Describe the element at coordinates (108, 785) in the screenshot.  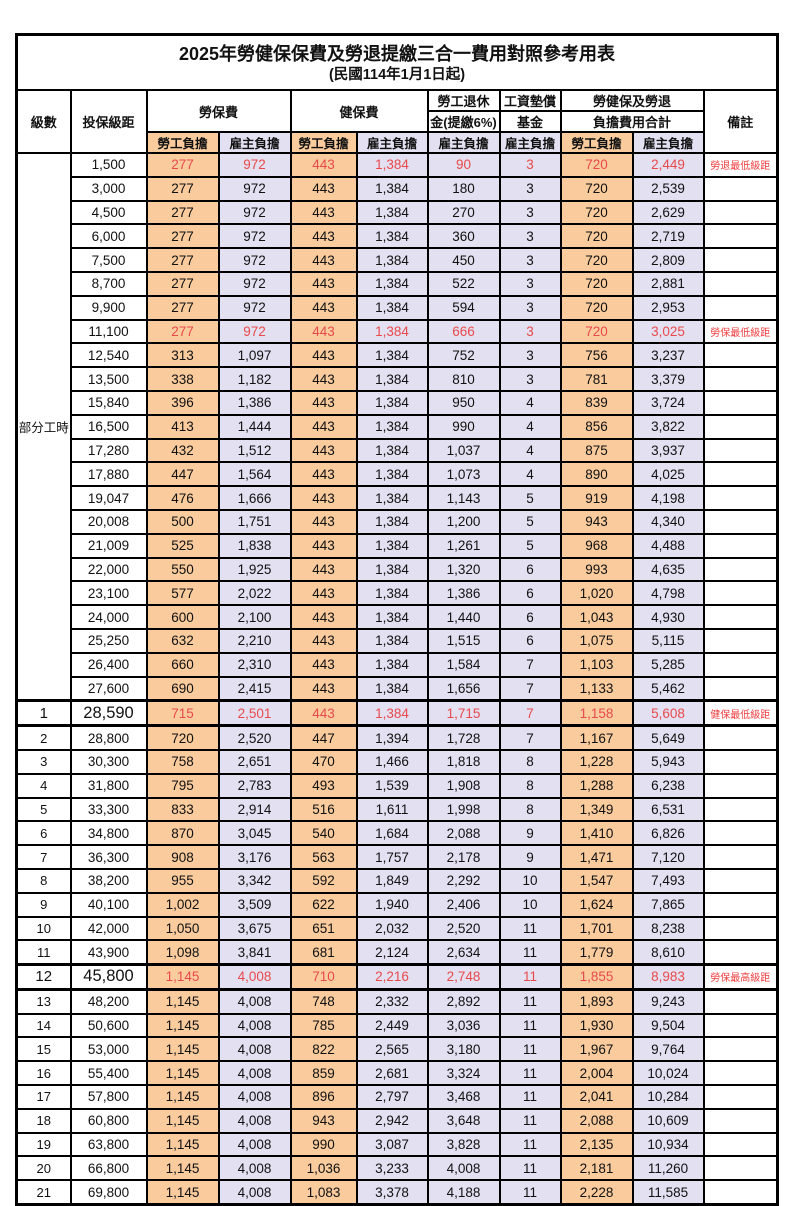
I see `bracket-cell: 31,800` at that location.